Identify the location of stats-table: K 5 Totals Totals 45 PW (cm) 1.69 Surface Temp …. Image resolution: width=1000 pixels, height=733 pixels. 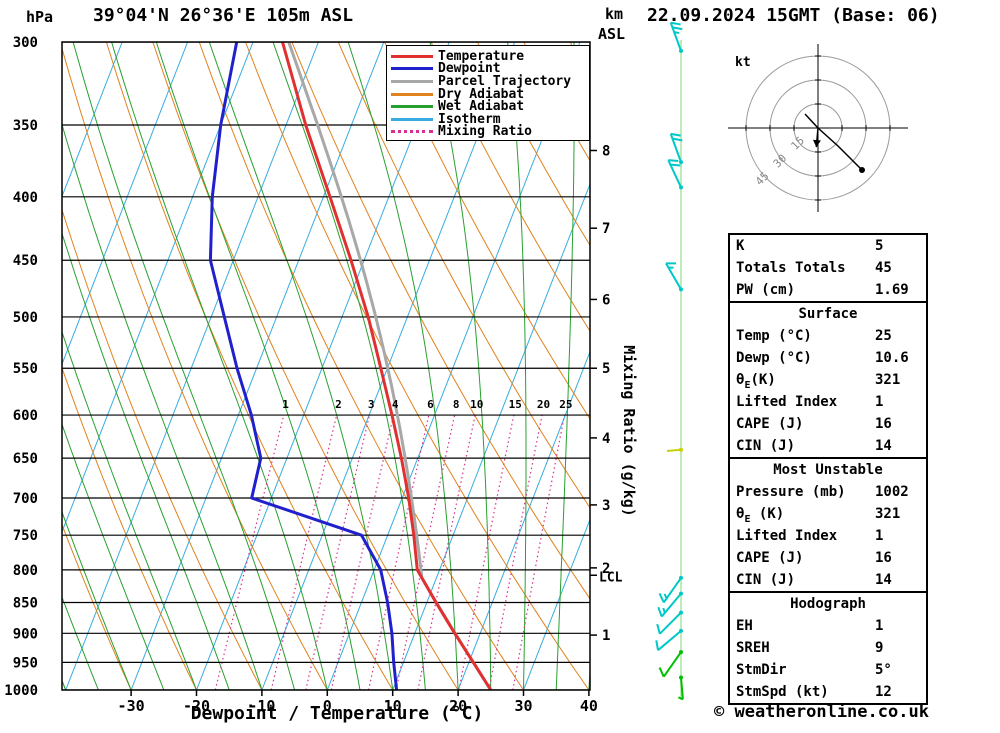
(828, 469).